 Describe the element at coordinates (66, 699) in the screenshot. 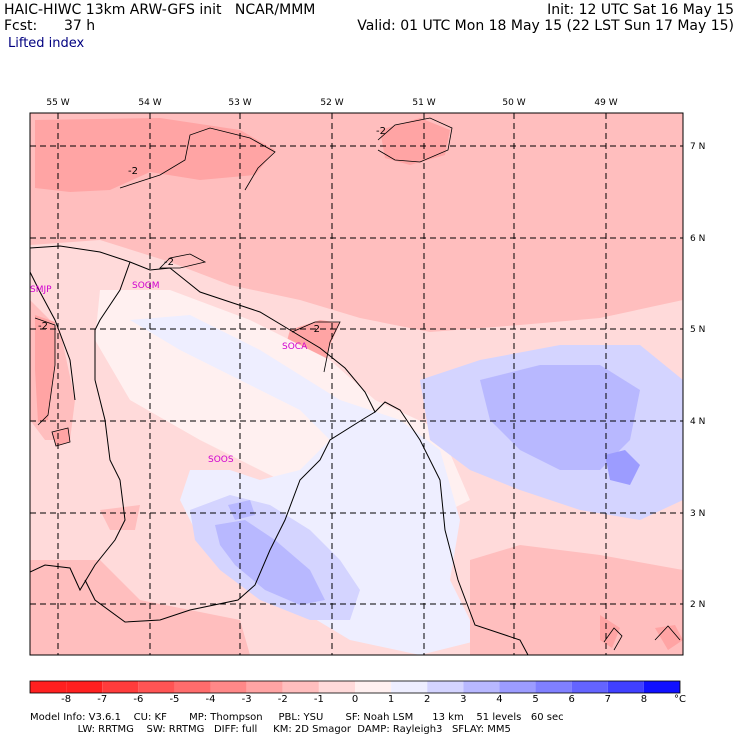

I see `colorbar-tick-label: -8` at that location.